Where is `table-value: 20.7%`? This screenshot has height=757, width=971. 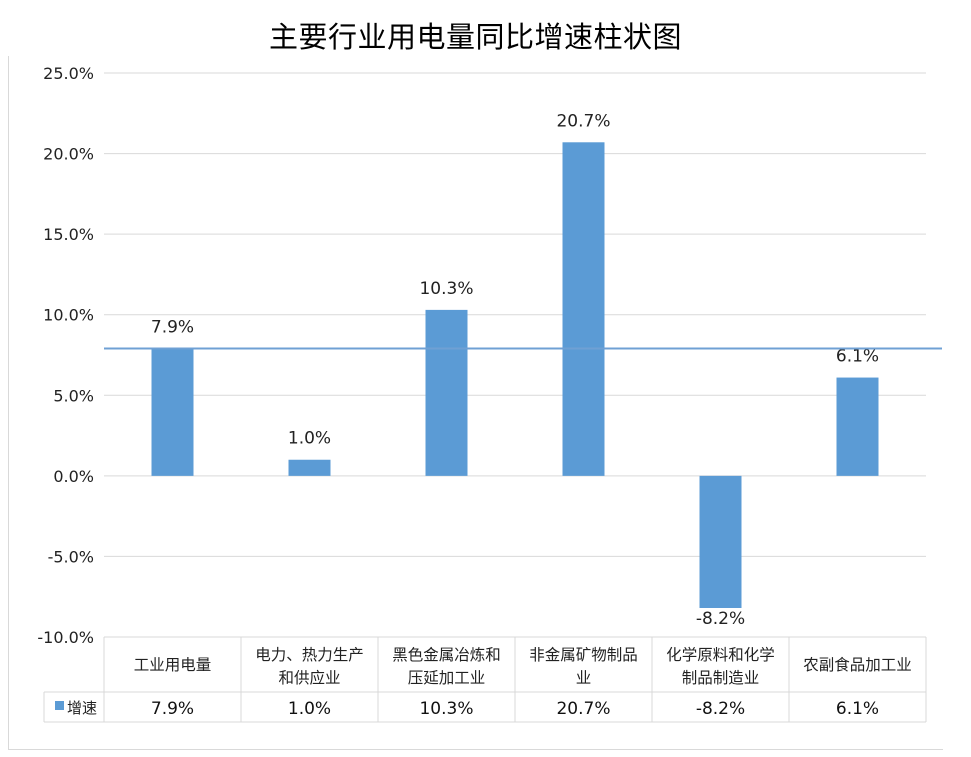 table-value: 20.7% is located at coordinates (583, 709).